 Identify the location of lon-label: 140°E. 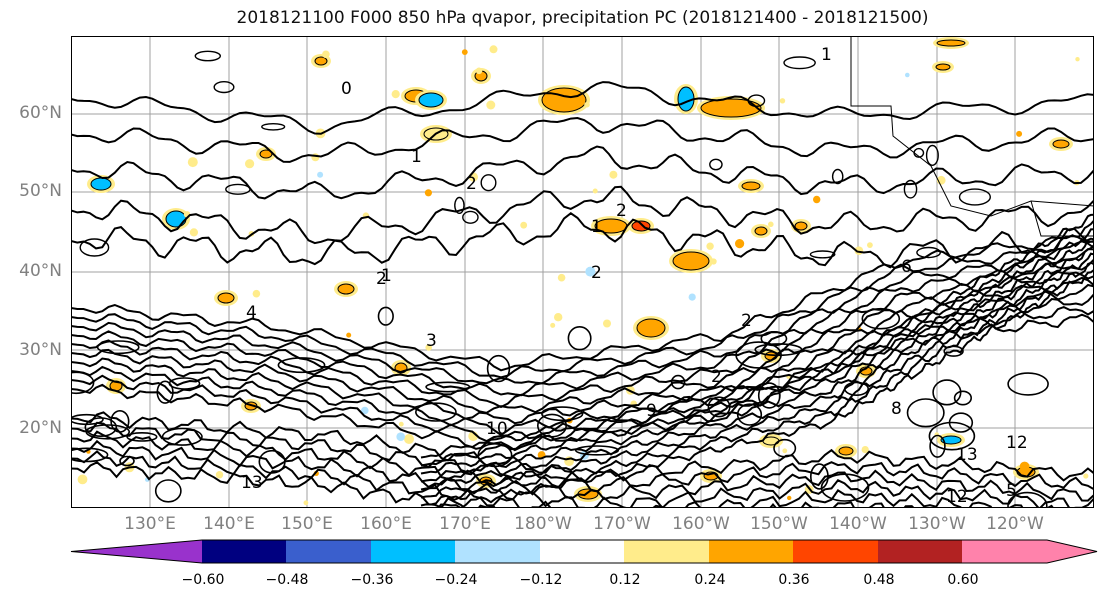
(229, 524).